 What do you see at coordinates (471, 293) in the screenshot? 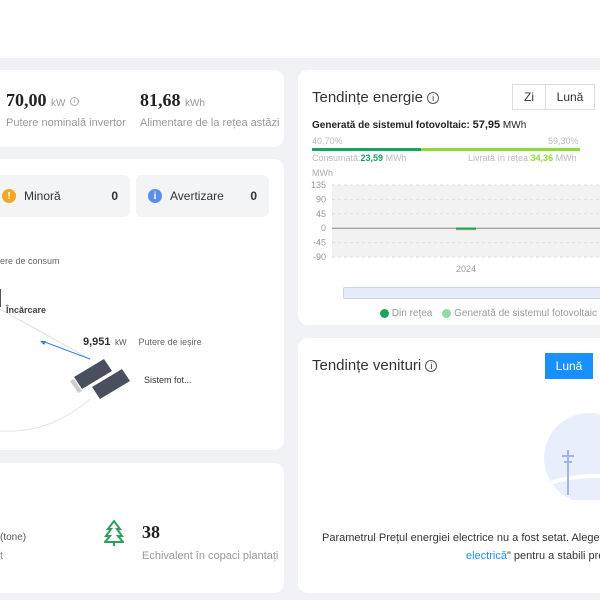
I see `chart-zoom-slider` at bounding box center [471, 293].